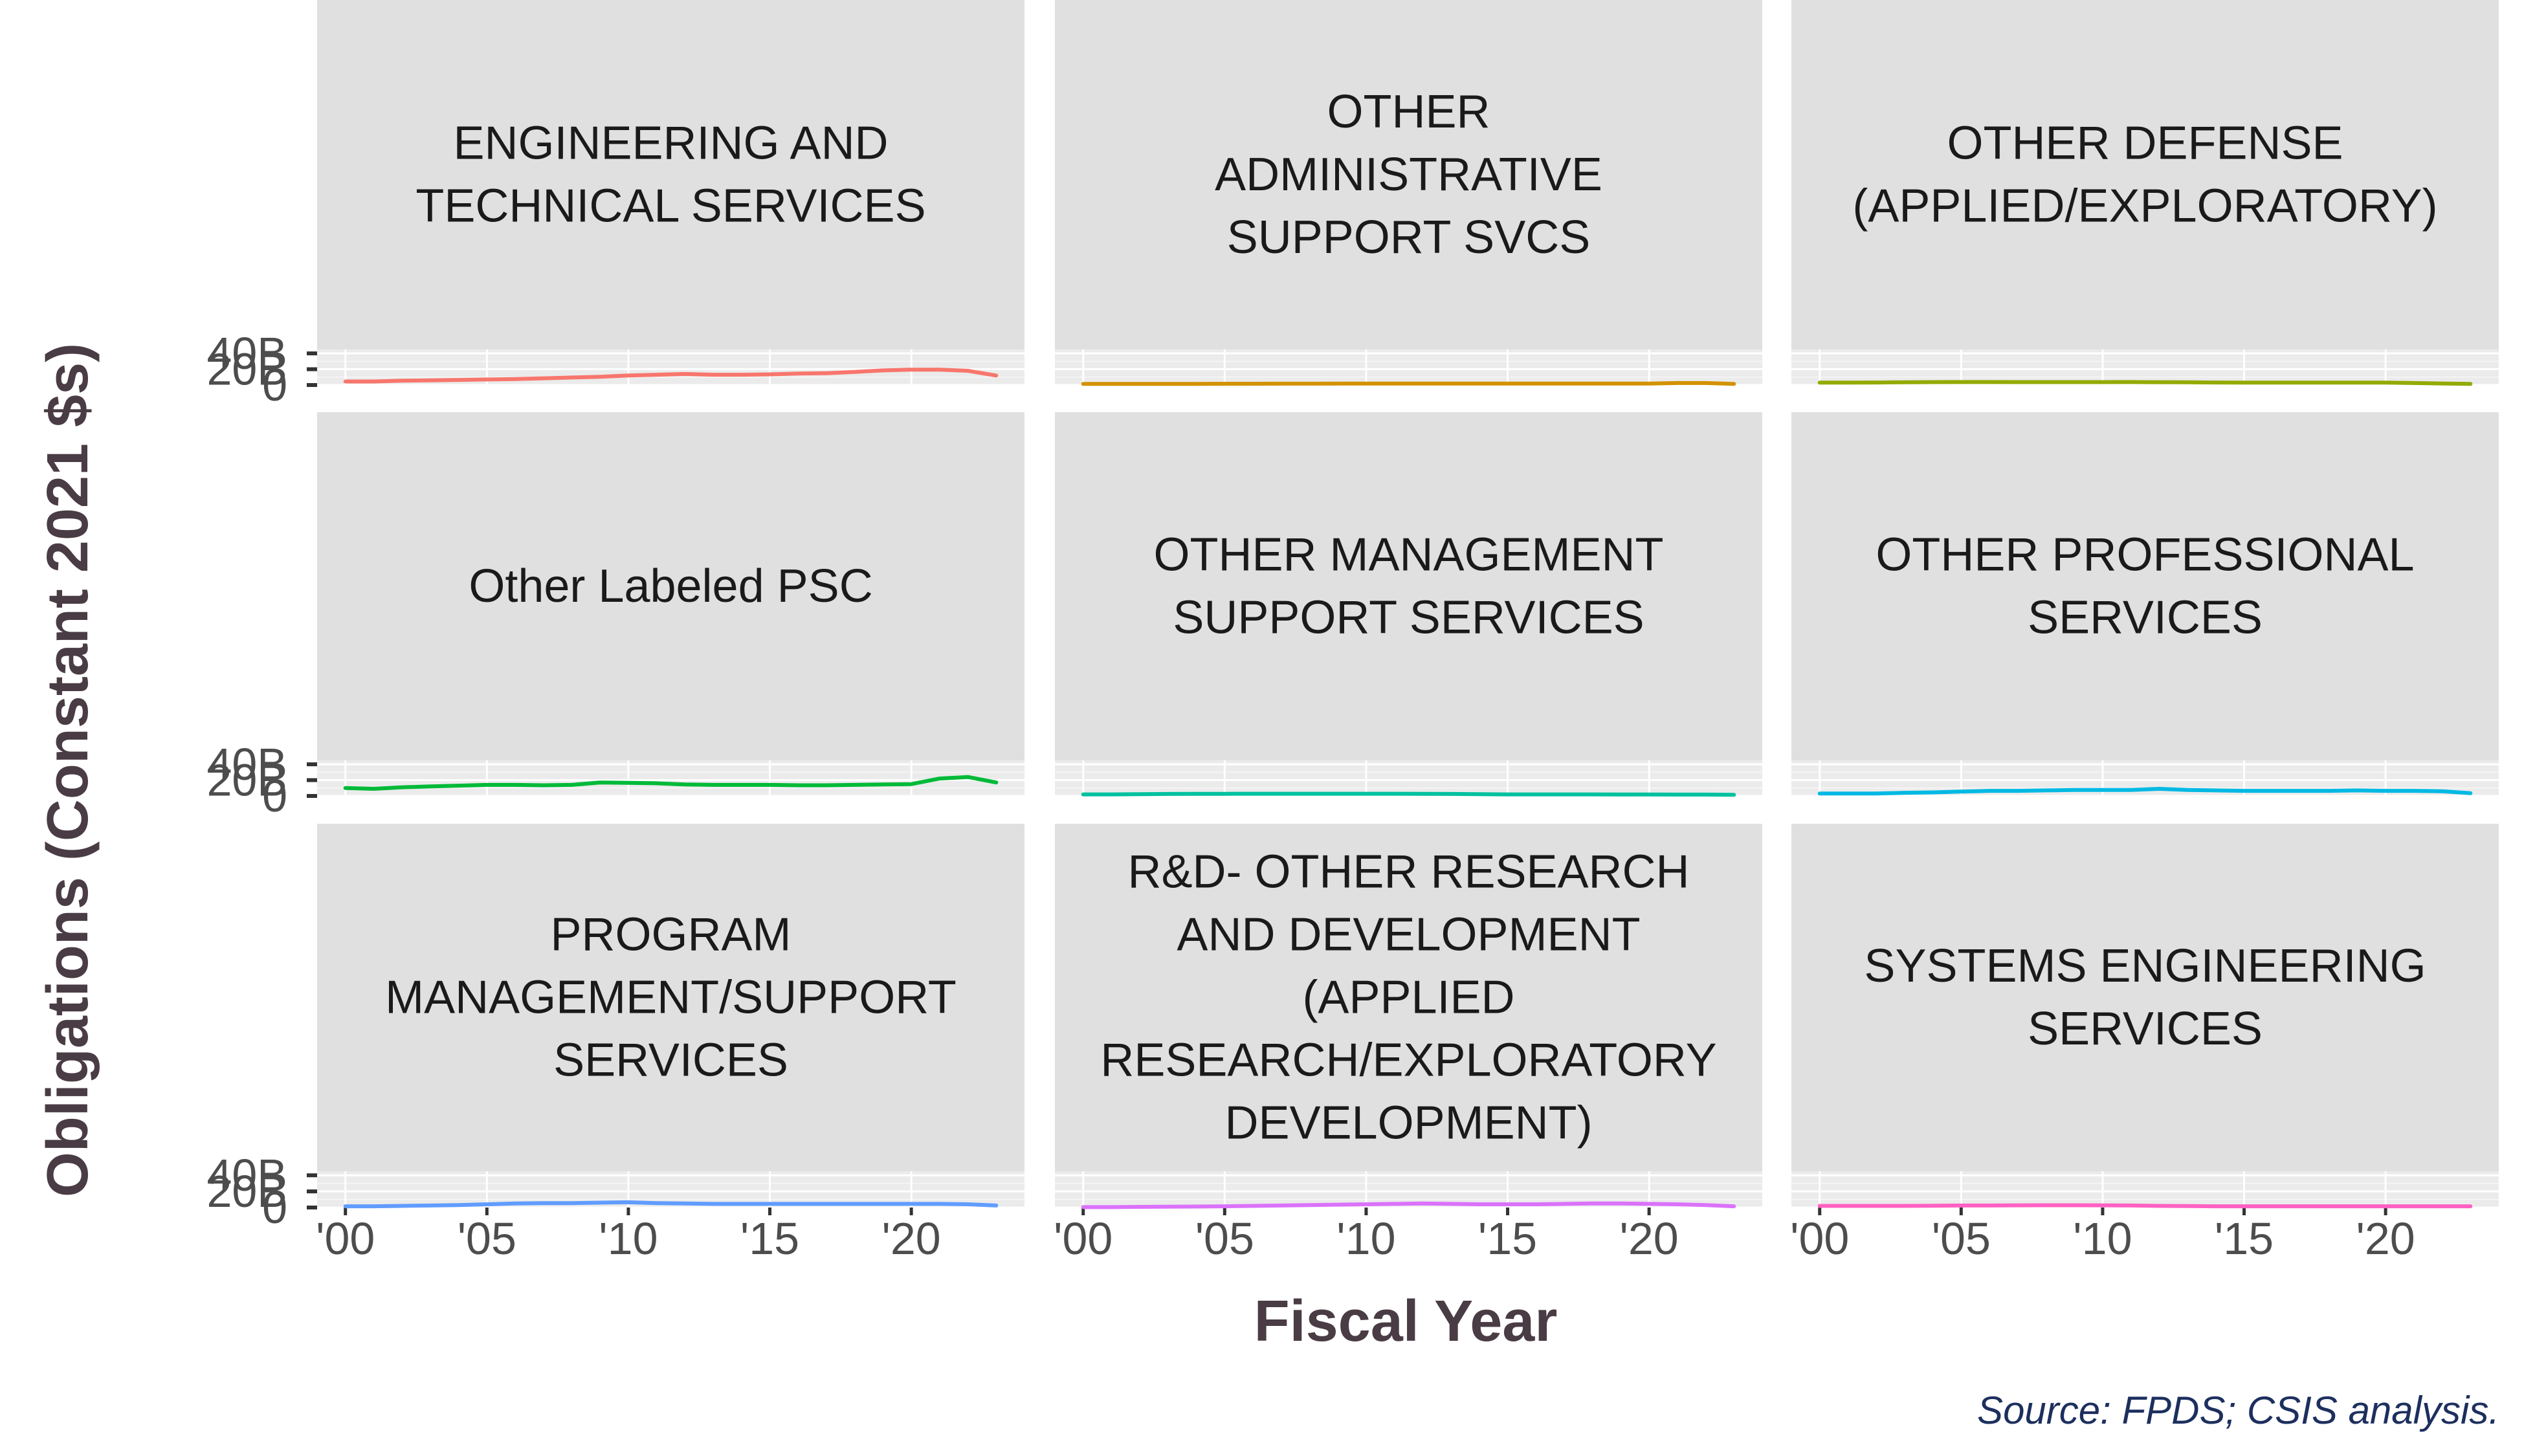 This screenshot has height=1456, width=2524. What do you see at coordinates (1408, 1123) in the screenshot?
I see `strip-title-line: DEVELOPMENT)` at bounding box center [1408, 1123].